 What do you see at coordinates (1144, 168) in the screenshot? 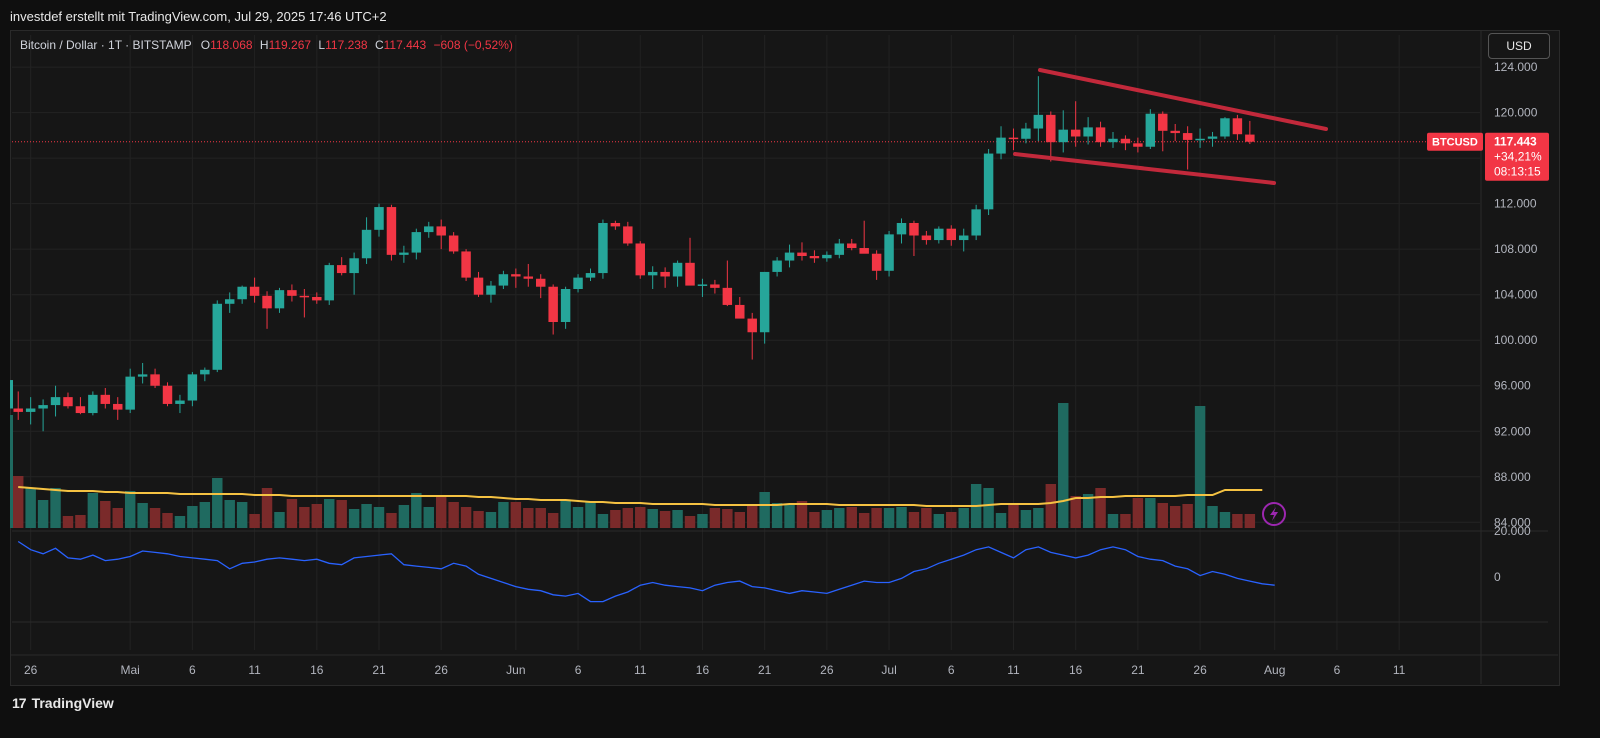
I see `lower-trend-line` at bounding box center [1144, 168].